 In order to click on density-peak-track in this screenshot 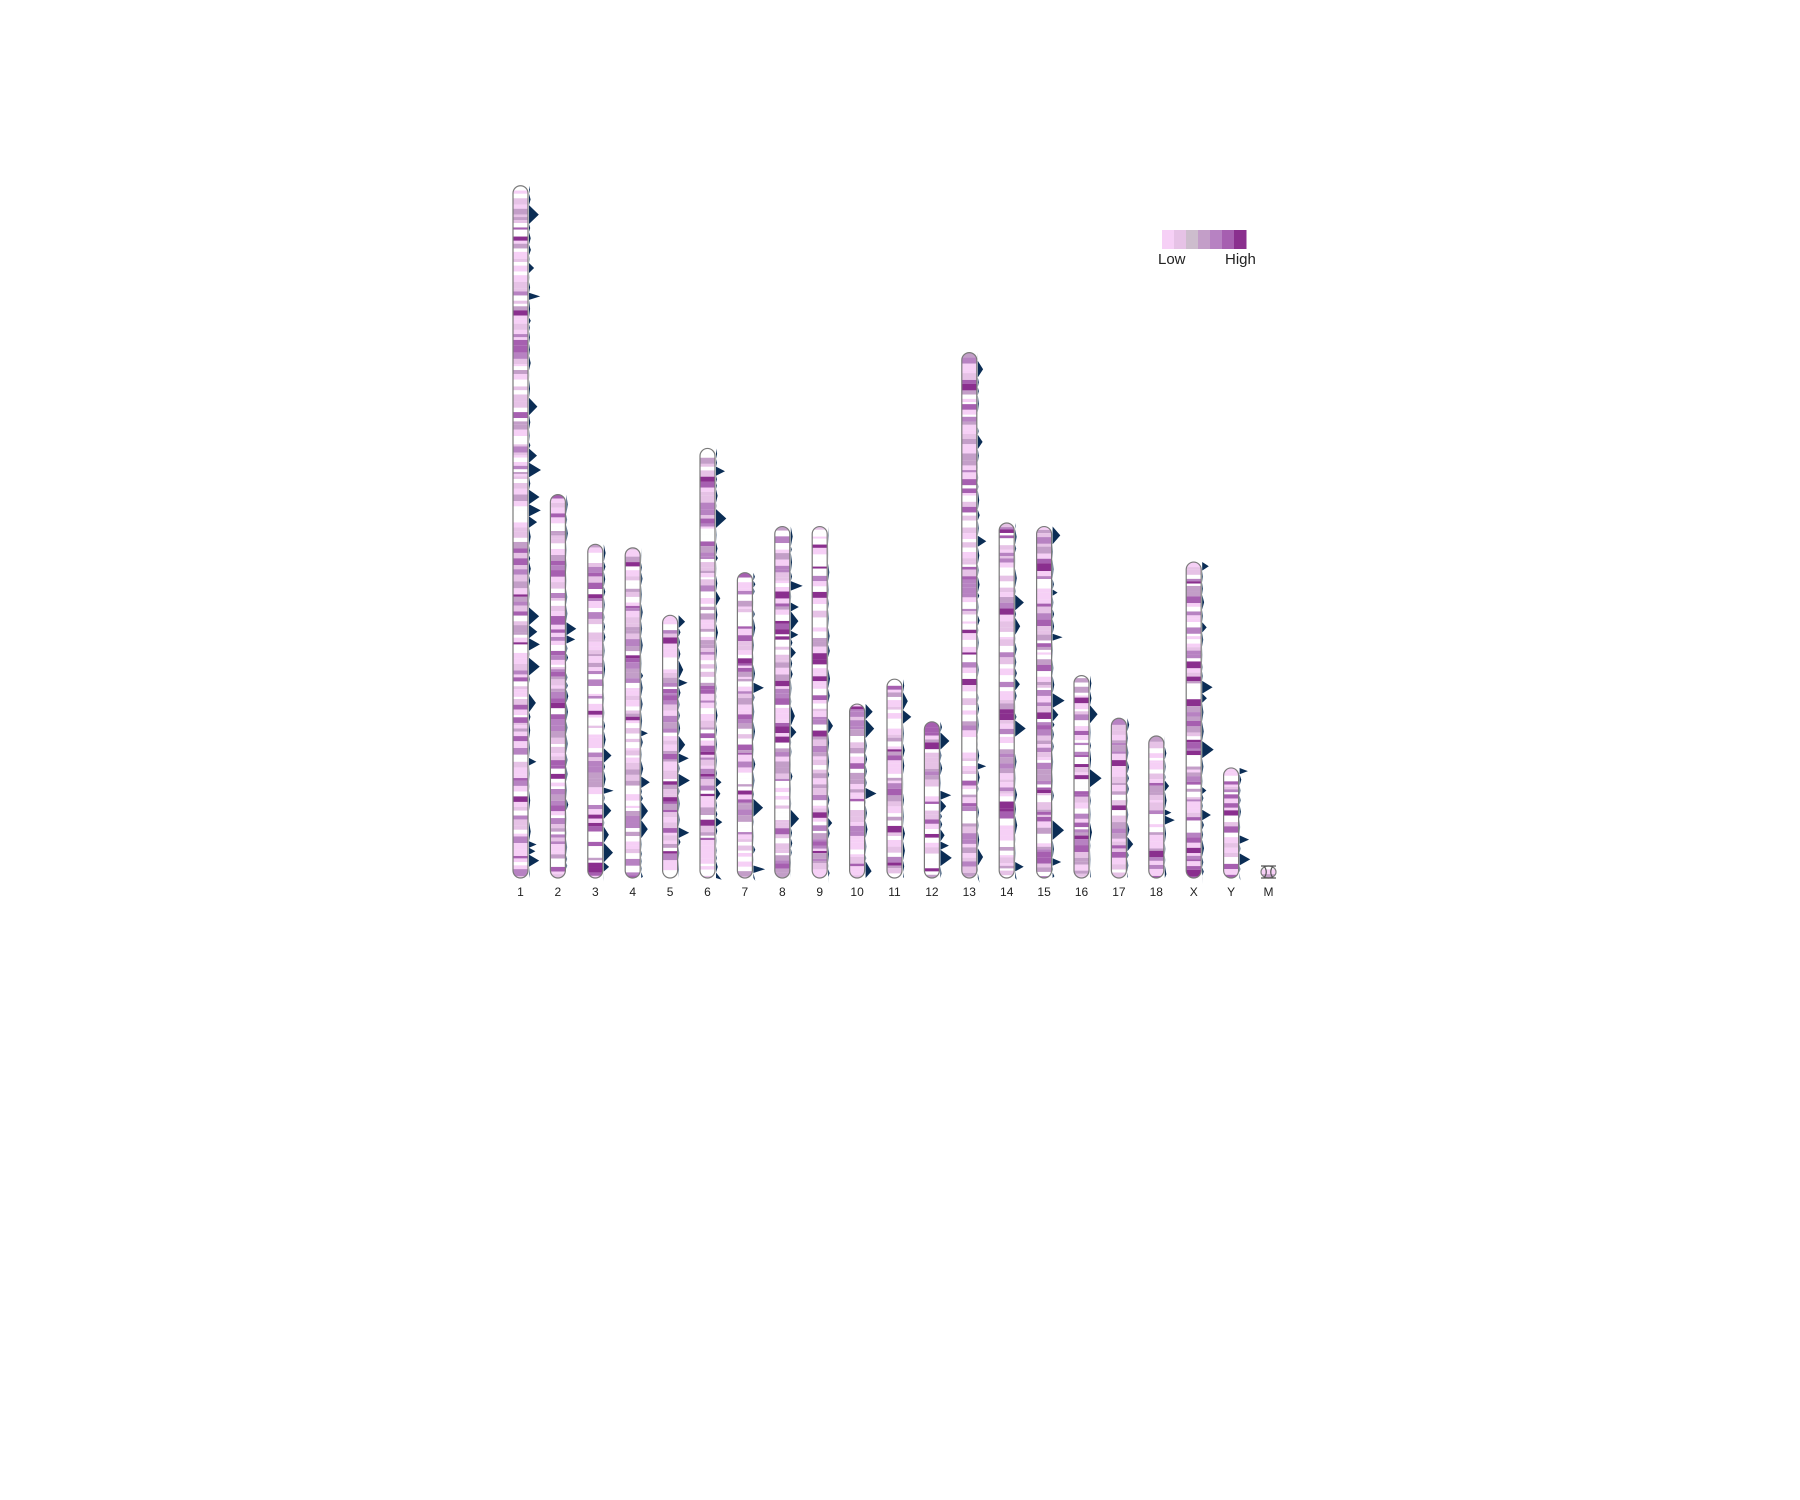, I will do `click(759, 726)`.